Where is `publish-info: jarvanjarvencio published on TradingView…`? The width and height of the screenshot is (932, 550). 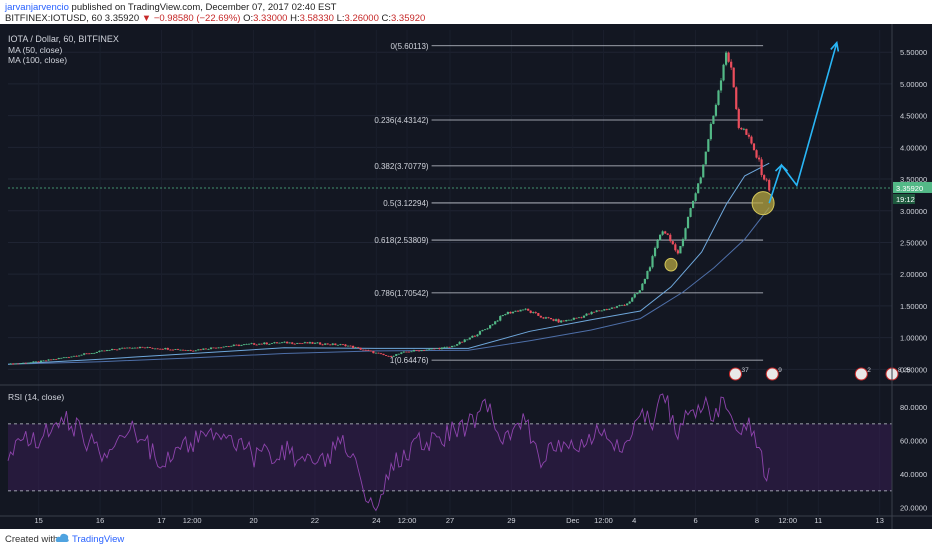
publish-info: jarvanjarvencio published on TradingView… is located at coordinates (170, 7).